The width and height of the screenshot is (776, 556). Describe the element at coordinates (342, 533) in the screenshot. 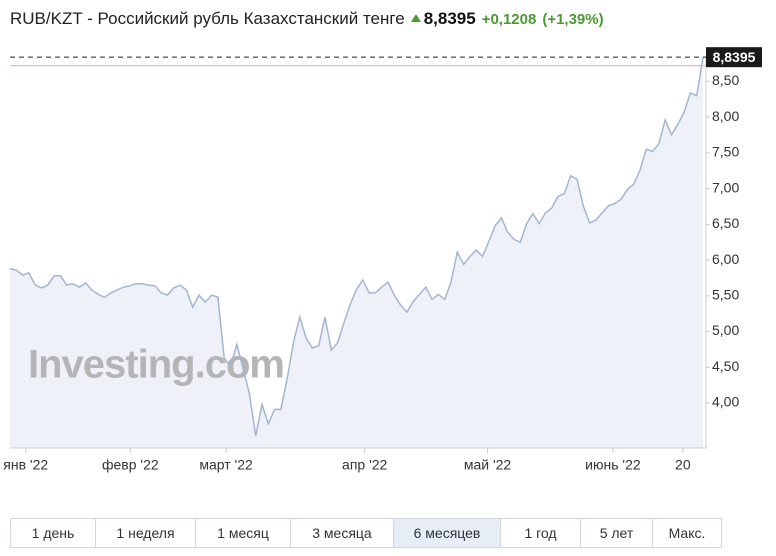

I see `range-button: 3 месяца` at that location.